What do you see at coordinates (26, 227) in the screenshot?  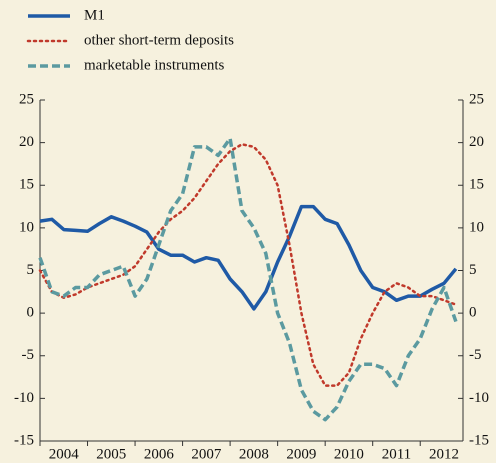 I see `y-tick-label: 10` at bounding box center [26, 227].